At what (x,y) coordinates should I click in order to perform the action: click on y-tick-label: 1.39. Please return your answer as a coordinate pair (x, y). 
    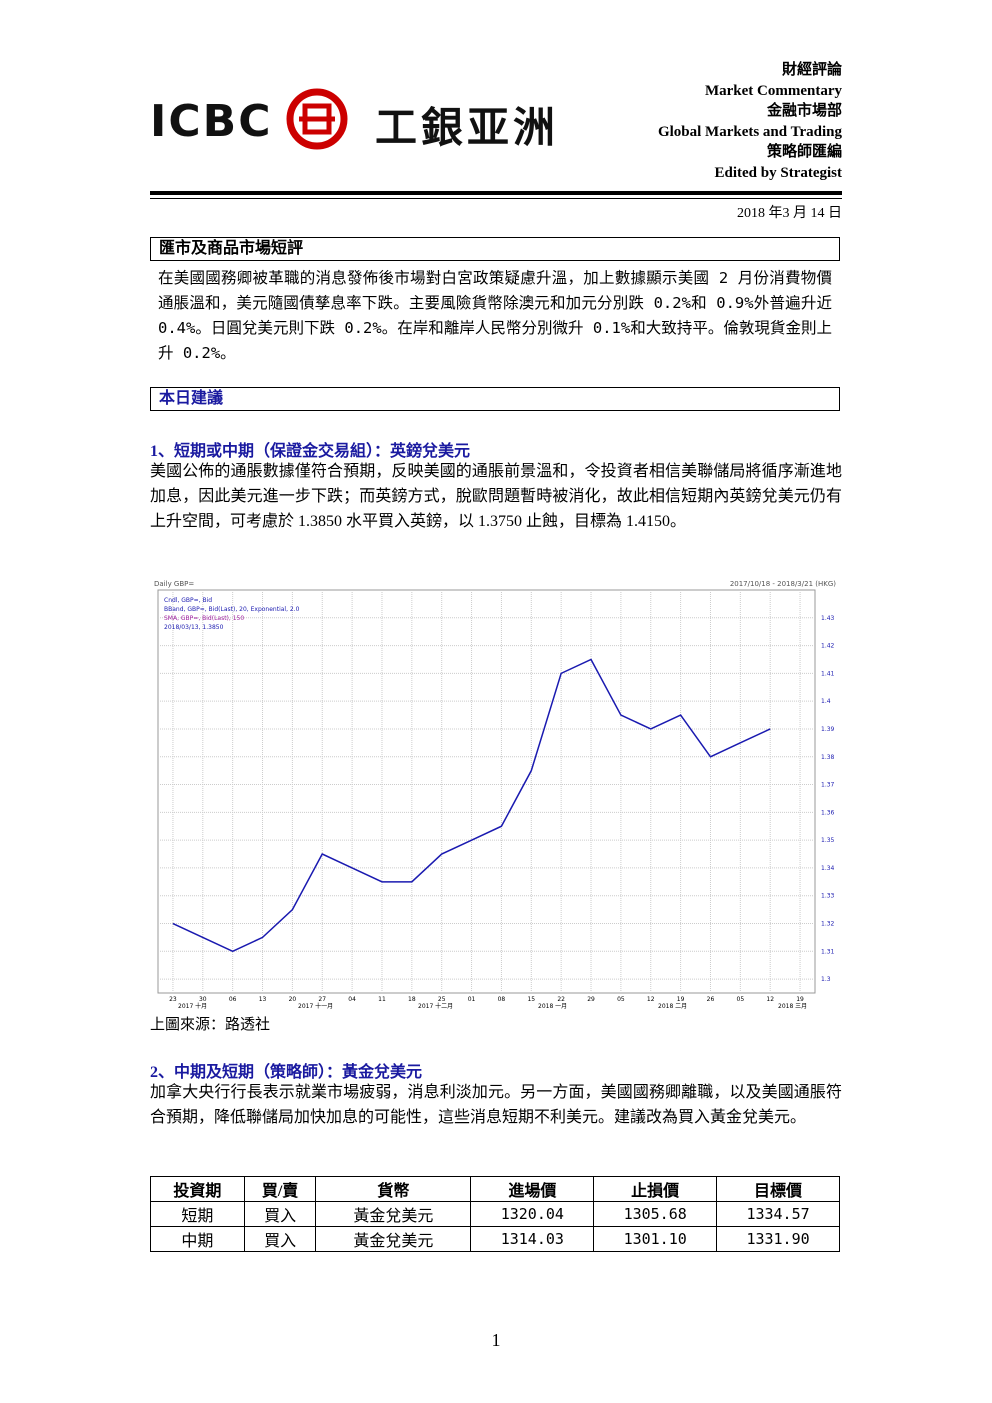
    Looking at the image, I should click on (828, 729).